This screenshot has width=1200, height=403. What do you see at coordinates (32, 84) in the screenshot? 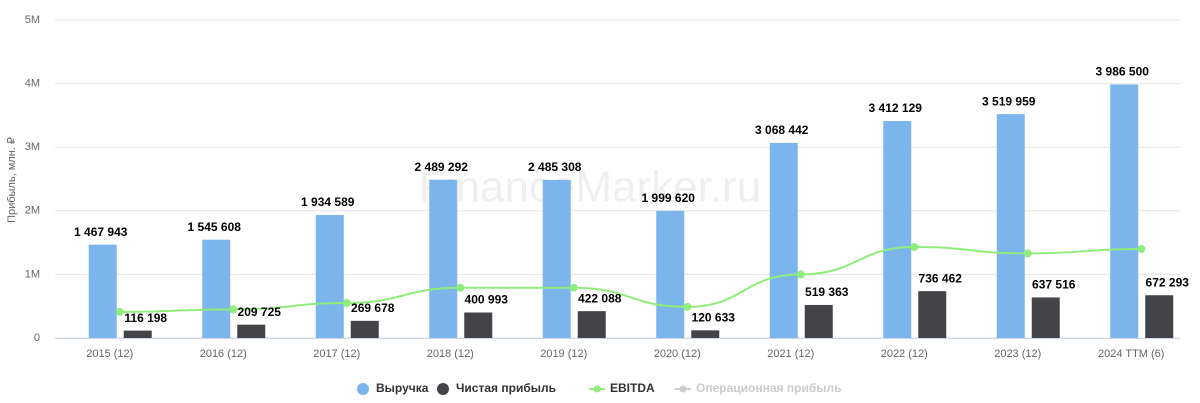
I see `y-tick-label: 4M` at bounding box center [32, 84].